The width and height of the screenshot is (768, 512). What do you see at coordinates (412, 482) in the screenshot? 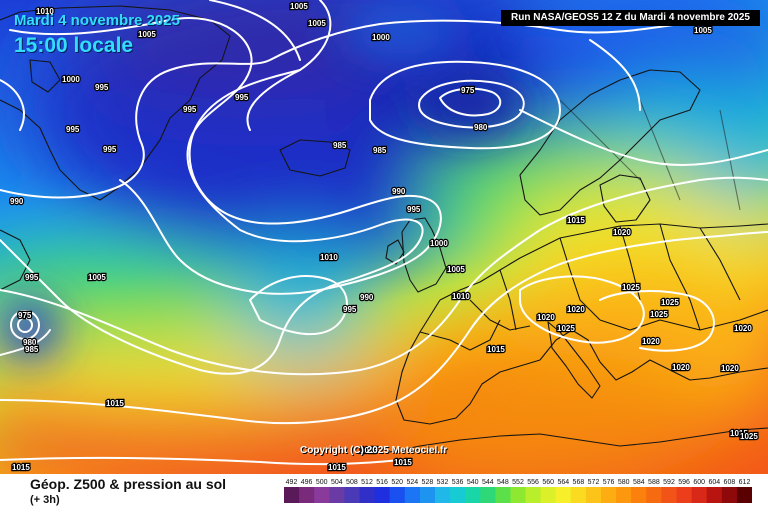
I see `legend-value: 524` at bounding box center [412, 482].